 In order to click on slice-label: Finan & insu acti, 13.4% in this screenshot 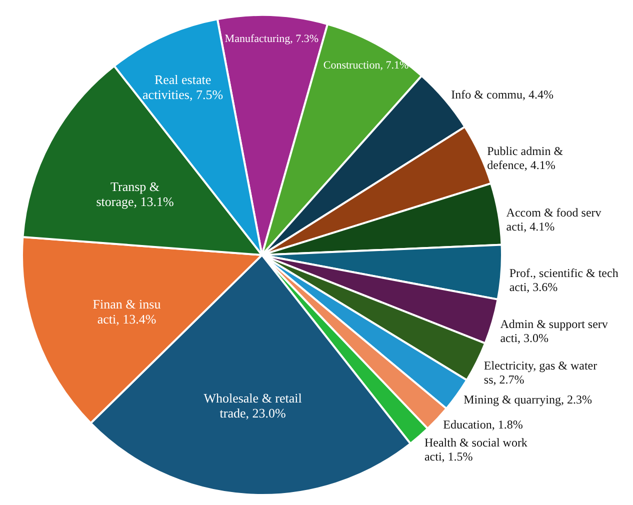, I will do `click(127, 311)`.